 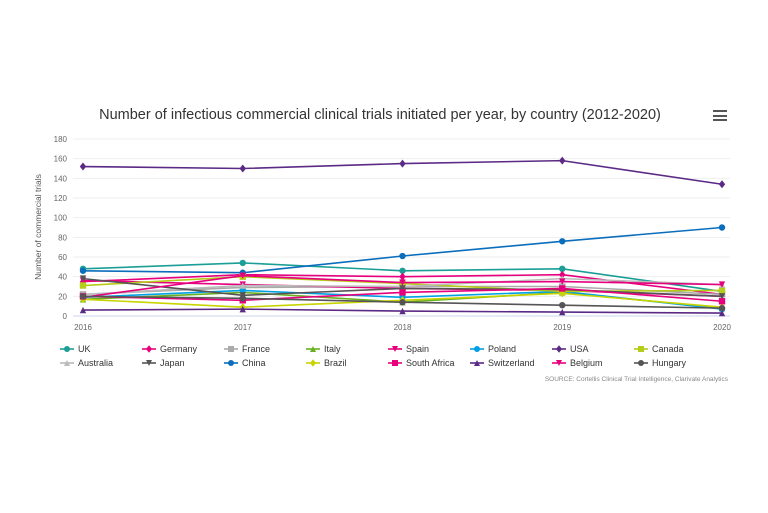 What do you see at coordinates (65, 316) in the screenshot?
I see `y-tick-label: 0` at bounding box center [65, 316].